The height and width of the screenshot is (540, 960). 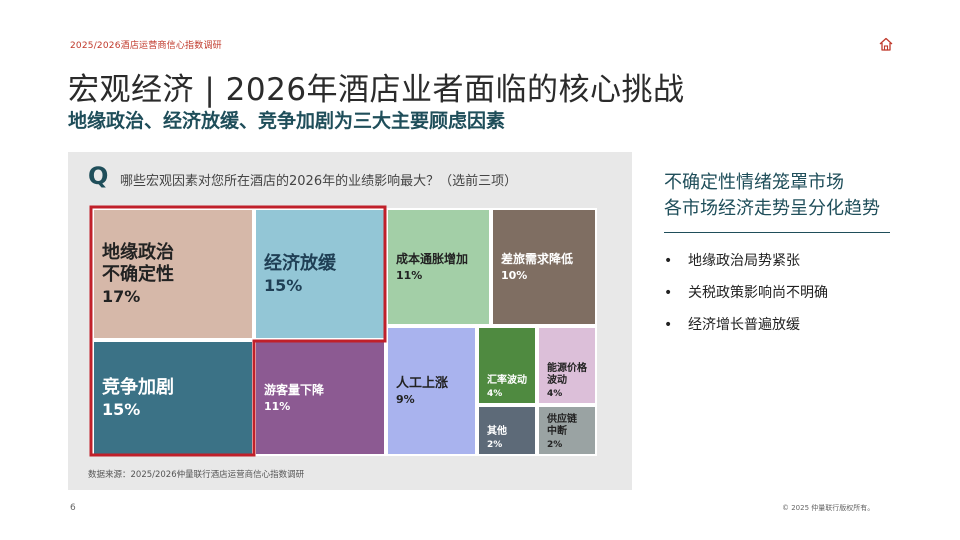 What do you see at coordinates (196, 475) in the screenshot?
I see `data-source: 数据来源：2025/2026仲量联行酒店运营商信心指数调研` at bounding box center [196, 475].